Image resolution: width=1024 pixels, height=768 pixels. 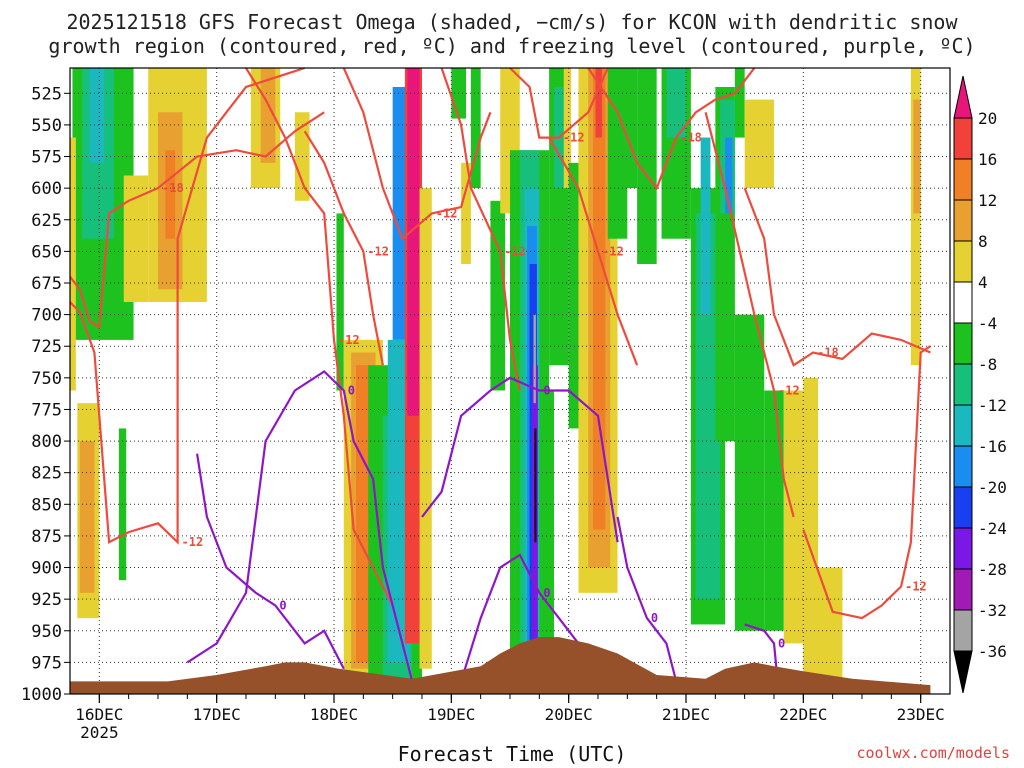 I want to click on x-tick-label-4: 20DEC, so click(x=569, y=714).